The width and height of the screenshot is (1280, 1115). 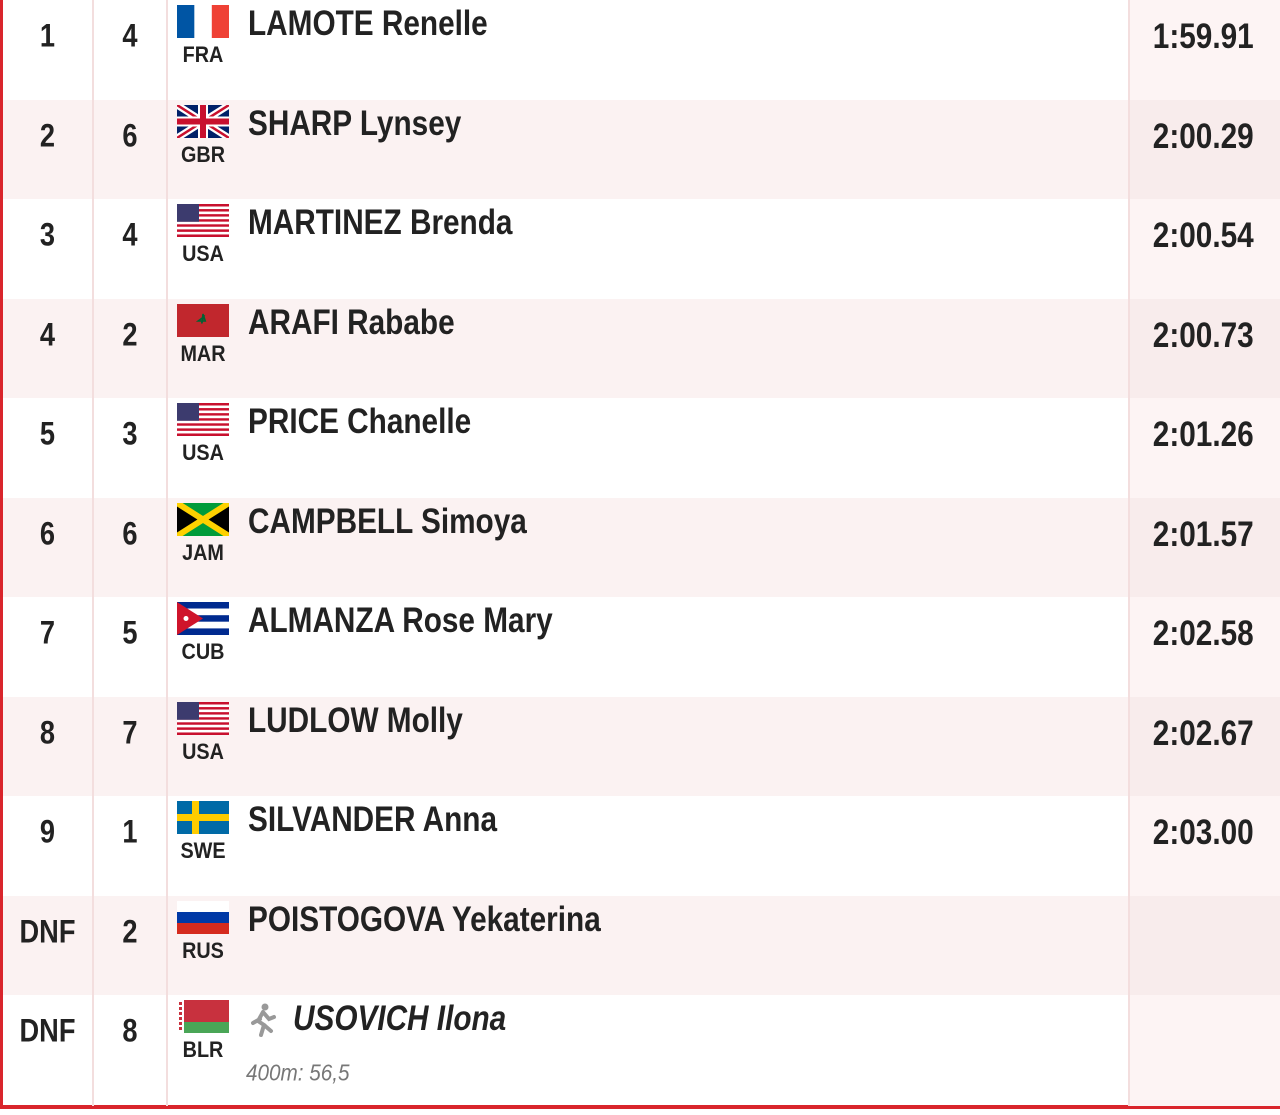 What do you see at coordinates (648, 50) in the screenshot?
I see `athlete-cell: FRA LAMOTE Renelle` at bounding box center [648, 50].